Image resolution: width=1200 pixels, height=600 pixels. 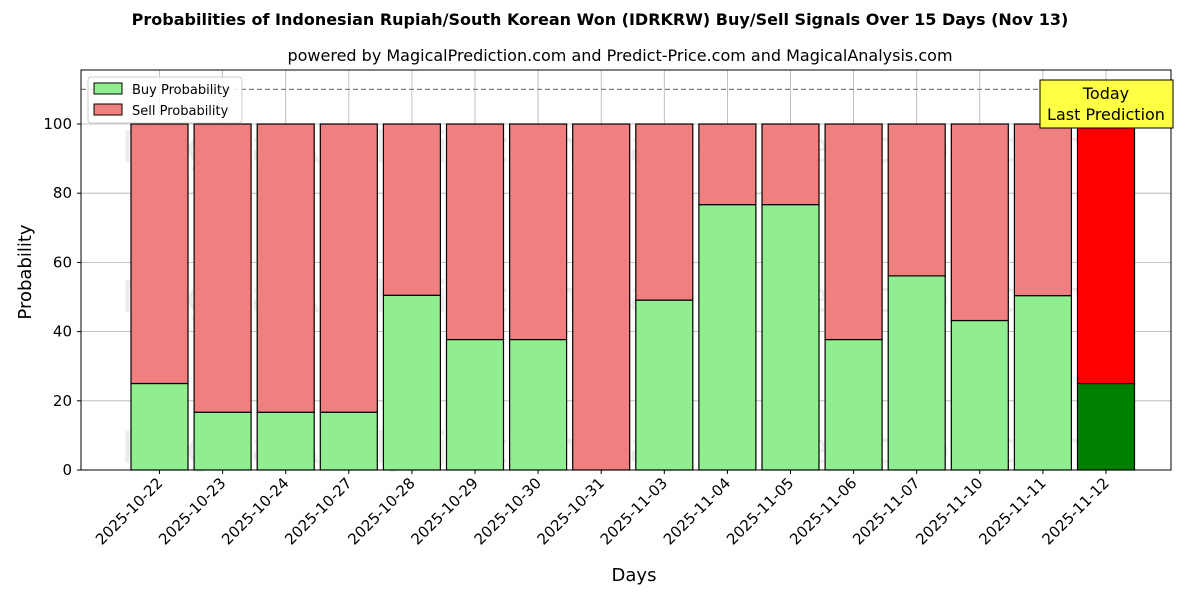 What do you see at coordinates (181, 90) in the screenshot?
I see `legend-buy-label: Buy Probability` at bounding box center [181, 90].